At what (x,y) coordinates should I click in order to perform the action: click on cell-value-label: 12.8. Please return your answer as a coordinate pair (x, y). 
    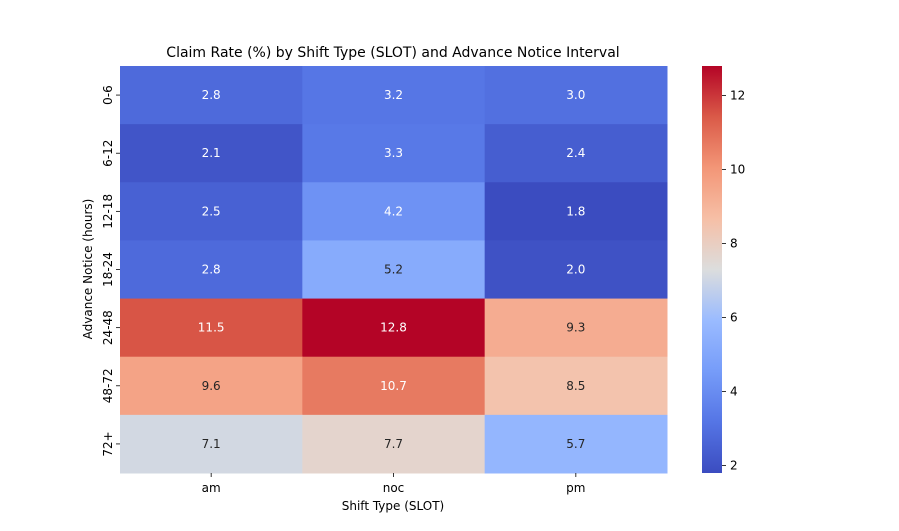
    Looking at the image, I should click on (393, 328).